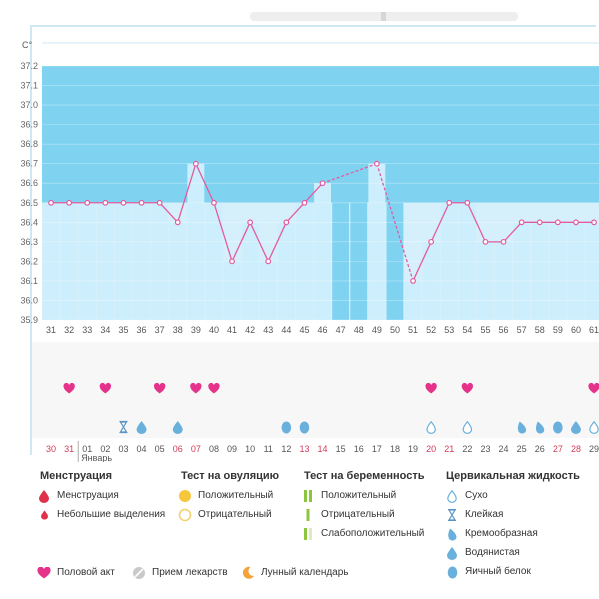 The width and height of the screenshot is (599, 599). What do you see at coordinates (139, 573) in the screenshot?
I see `pill-icon` at bounding box center [139, 573].